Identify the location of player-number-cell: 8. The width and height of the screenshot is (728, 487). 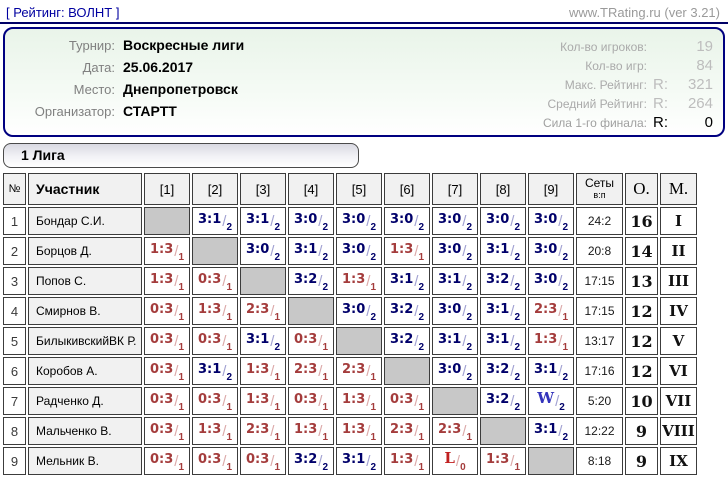
(14, 431).